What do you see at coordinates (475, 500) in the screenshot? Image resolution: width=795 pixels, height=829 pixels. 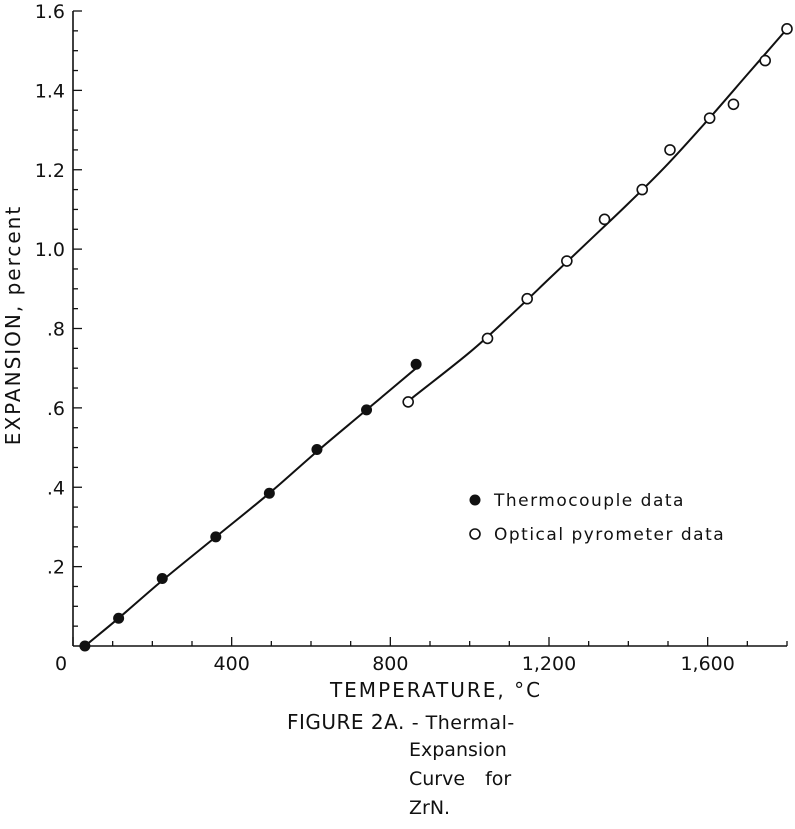 I see `legend-marker-thermocouple` at bounding box center [475, 500].